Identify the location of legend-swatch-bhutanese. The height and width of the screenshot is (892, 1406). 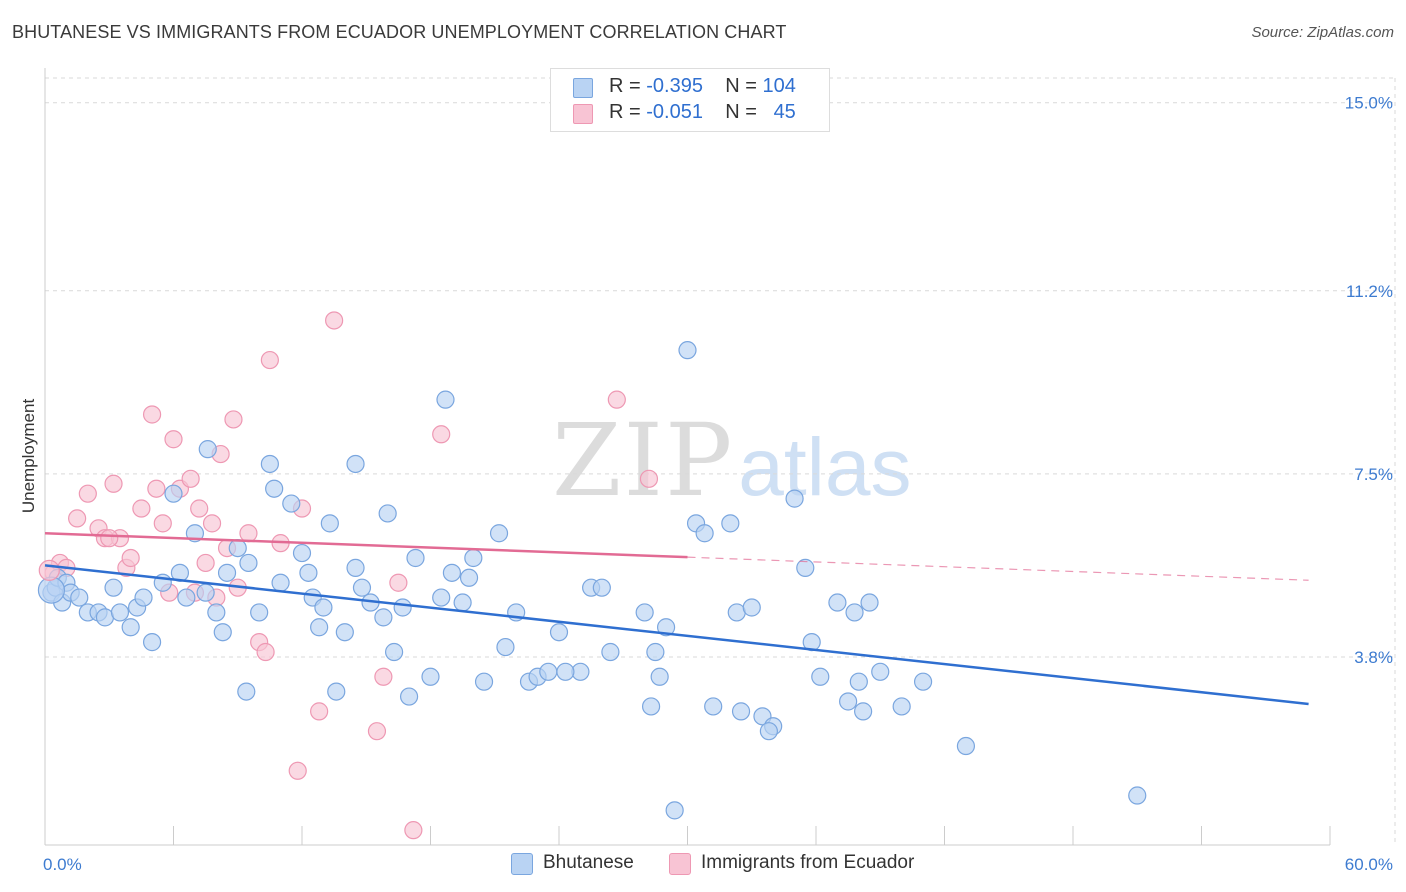
(583, 88).